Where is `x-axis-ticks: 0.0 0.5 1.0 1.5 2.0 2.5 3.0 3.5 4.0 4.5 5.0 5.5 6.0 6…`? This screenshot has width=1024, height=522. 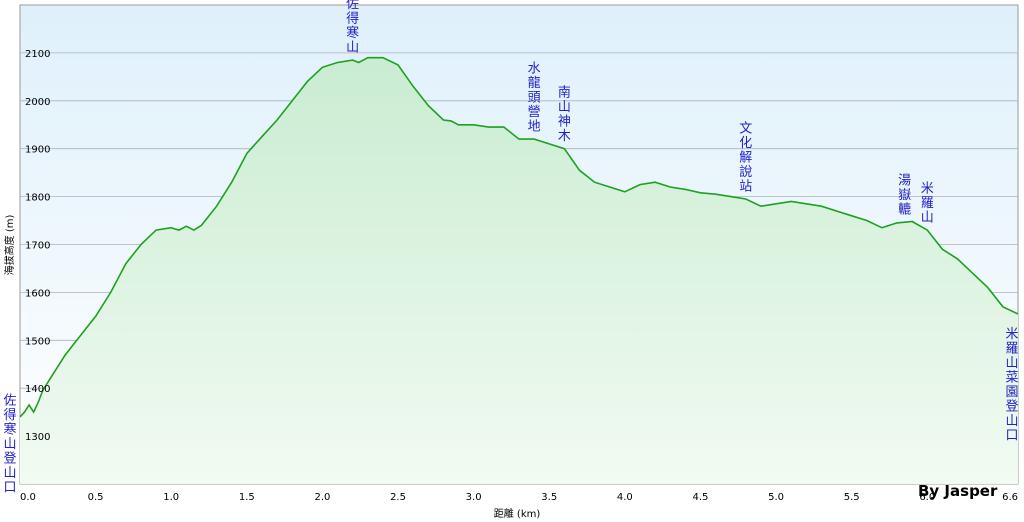
x-axis-ticks: 0.0 0.5 1.0 1.5 2.0 2.5 3.0 3.5 4.0 4.5 5.0 5.5 6.0 6… is located at coordinates (519, 497).